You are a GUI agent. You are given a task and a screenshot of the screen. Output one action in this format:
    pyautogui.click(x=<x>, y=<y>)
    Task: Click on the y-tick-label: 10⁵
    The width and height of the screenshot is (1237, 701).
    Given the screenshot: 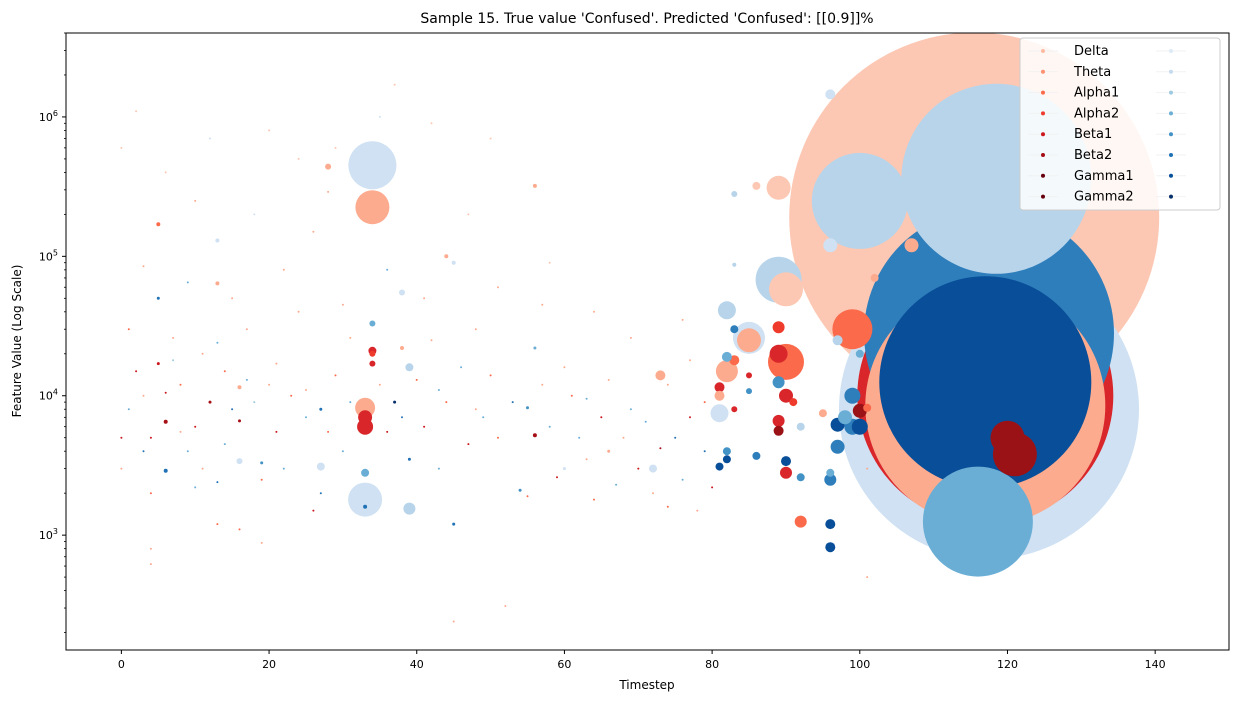 What is the action you would take?
    pyautogui.click(x=48, y=255)
    